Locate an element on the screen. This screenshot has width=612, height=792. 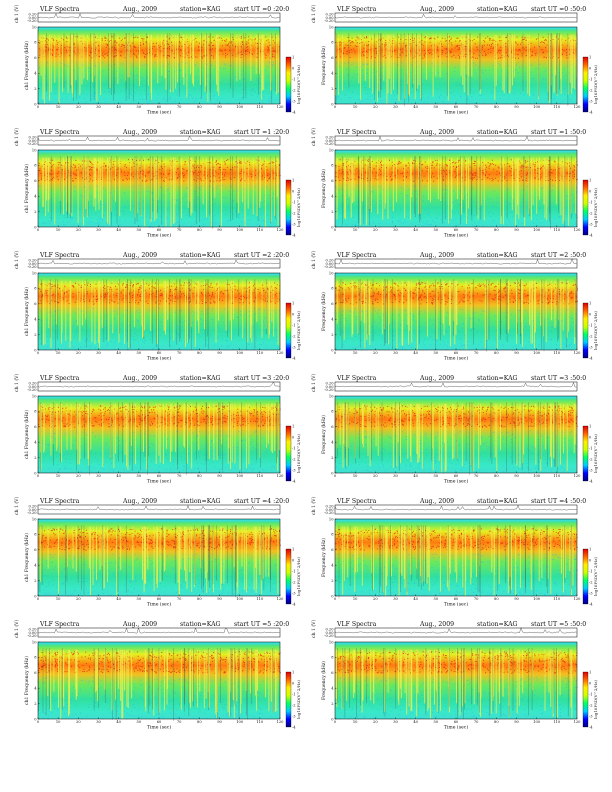
colorbar-tick-label: 0 is located at coordinates (590, 683).